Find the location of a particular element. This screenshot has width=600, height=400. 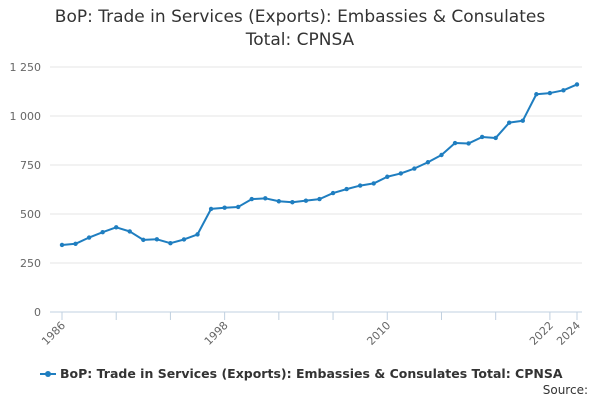

x-tick-label: 2010 is located at coordinates (378, 333).